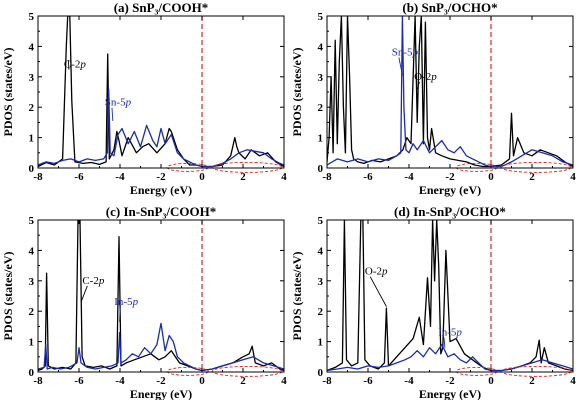 The image size is (577, 400). What do you see at coordinates (161, 211) in the screenshot?
I see `panel-title: (c) In-SnP₃/COOH*` at bounding box center [161, 211].